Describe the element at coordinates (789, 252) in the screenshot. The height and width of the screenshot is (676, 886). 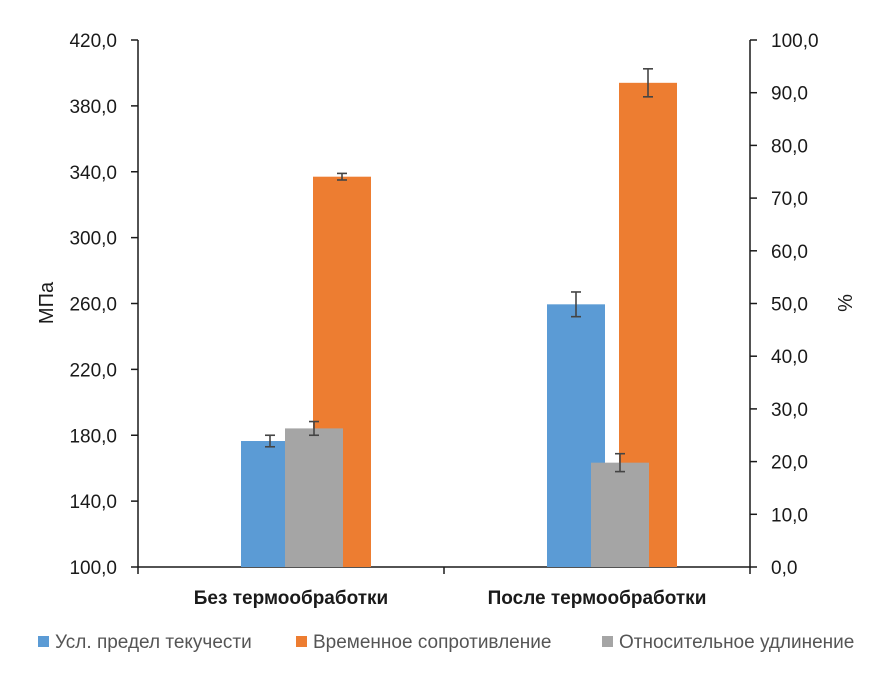
I see `right-tick-label: 60,0` at that location.